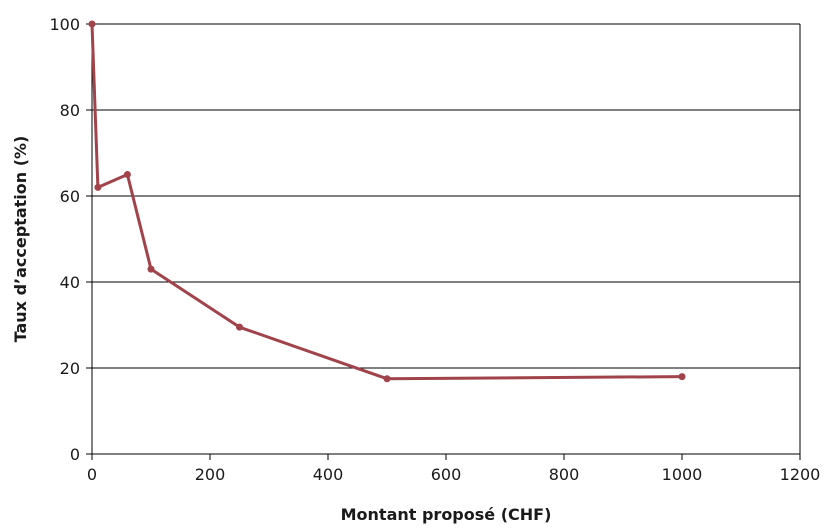  What do you see at coordinates (446, 514) in the screenshot?
I see `x-axis-title: Montant proposé (CHF)` at bounding box center [446, 514].